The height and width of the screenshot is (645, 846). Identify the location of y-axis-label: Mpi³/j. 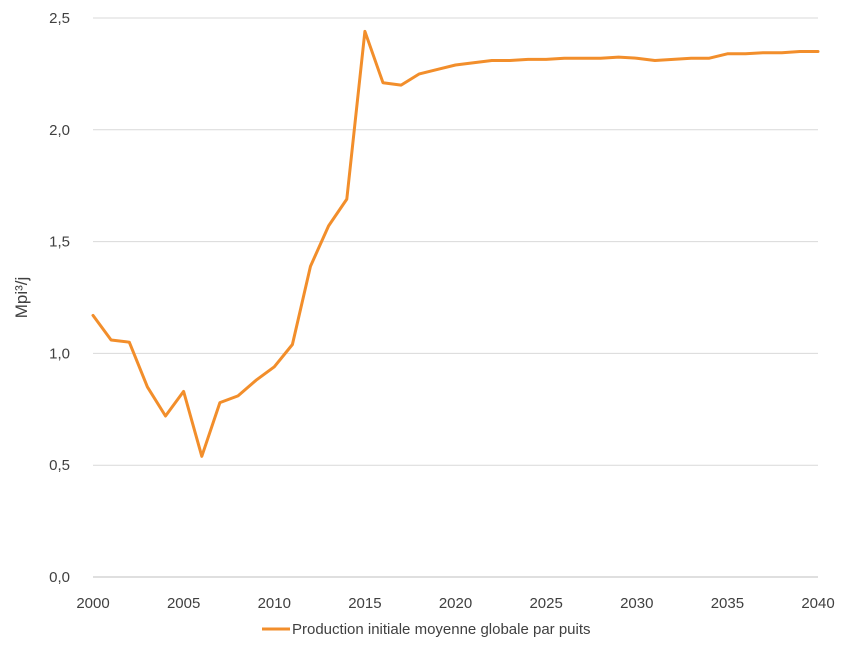
(21, 298).